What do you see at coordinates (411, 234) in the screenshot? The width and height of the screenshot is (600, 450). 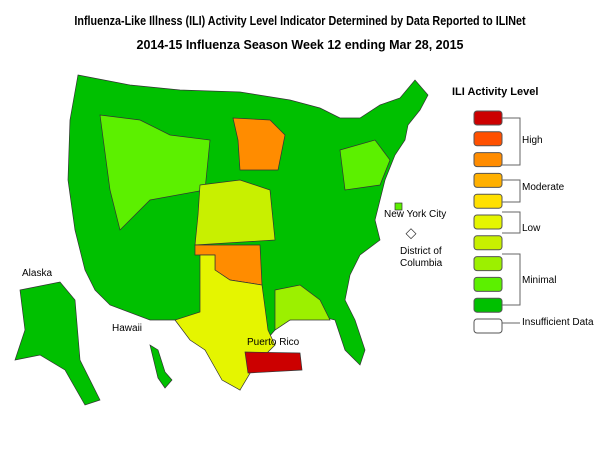 I see `dc-marker` at bounding box center [411, 234].